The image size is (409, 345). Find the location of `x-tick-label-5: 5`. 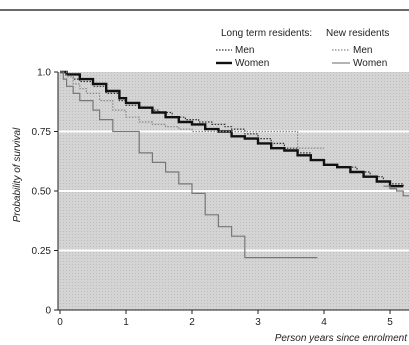

x-tick-label-5: 5 is located at coordinates (390, 322).